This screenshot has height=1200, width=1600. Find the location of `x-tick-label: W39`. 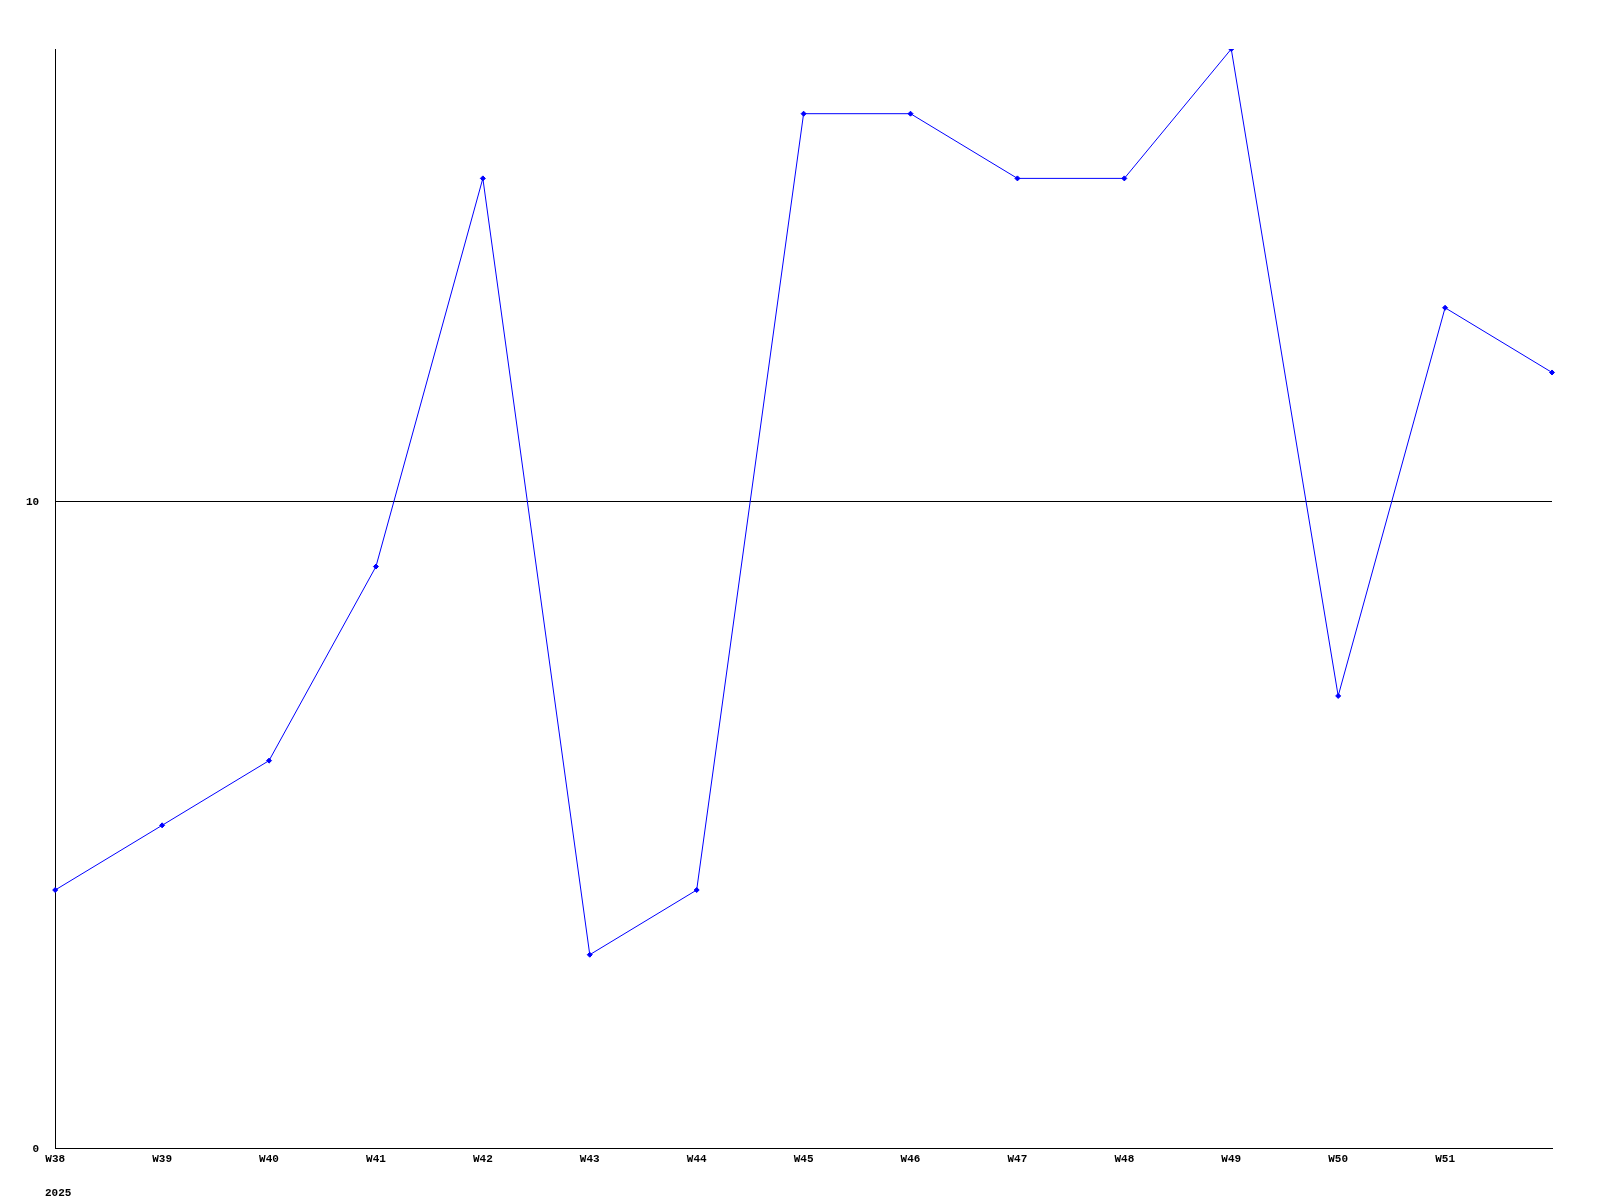

x-tick-label: W39 is located at coordinates (162, 1159).